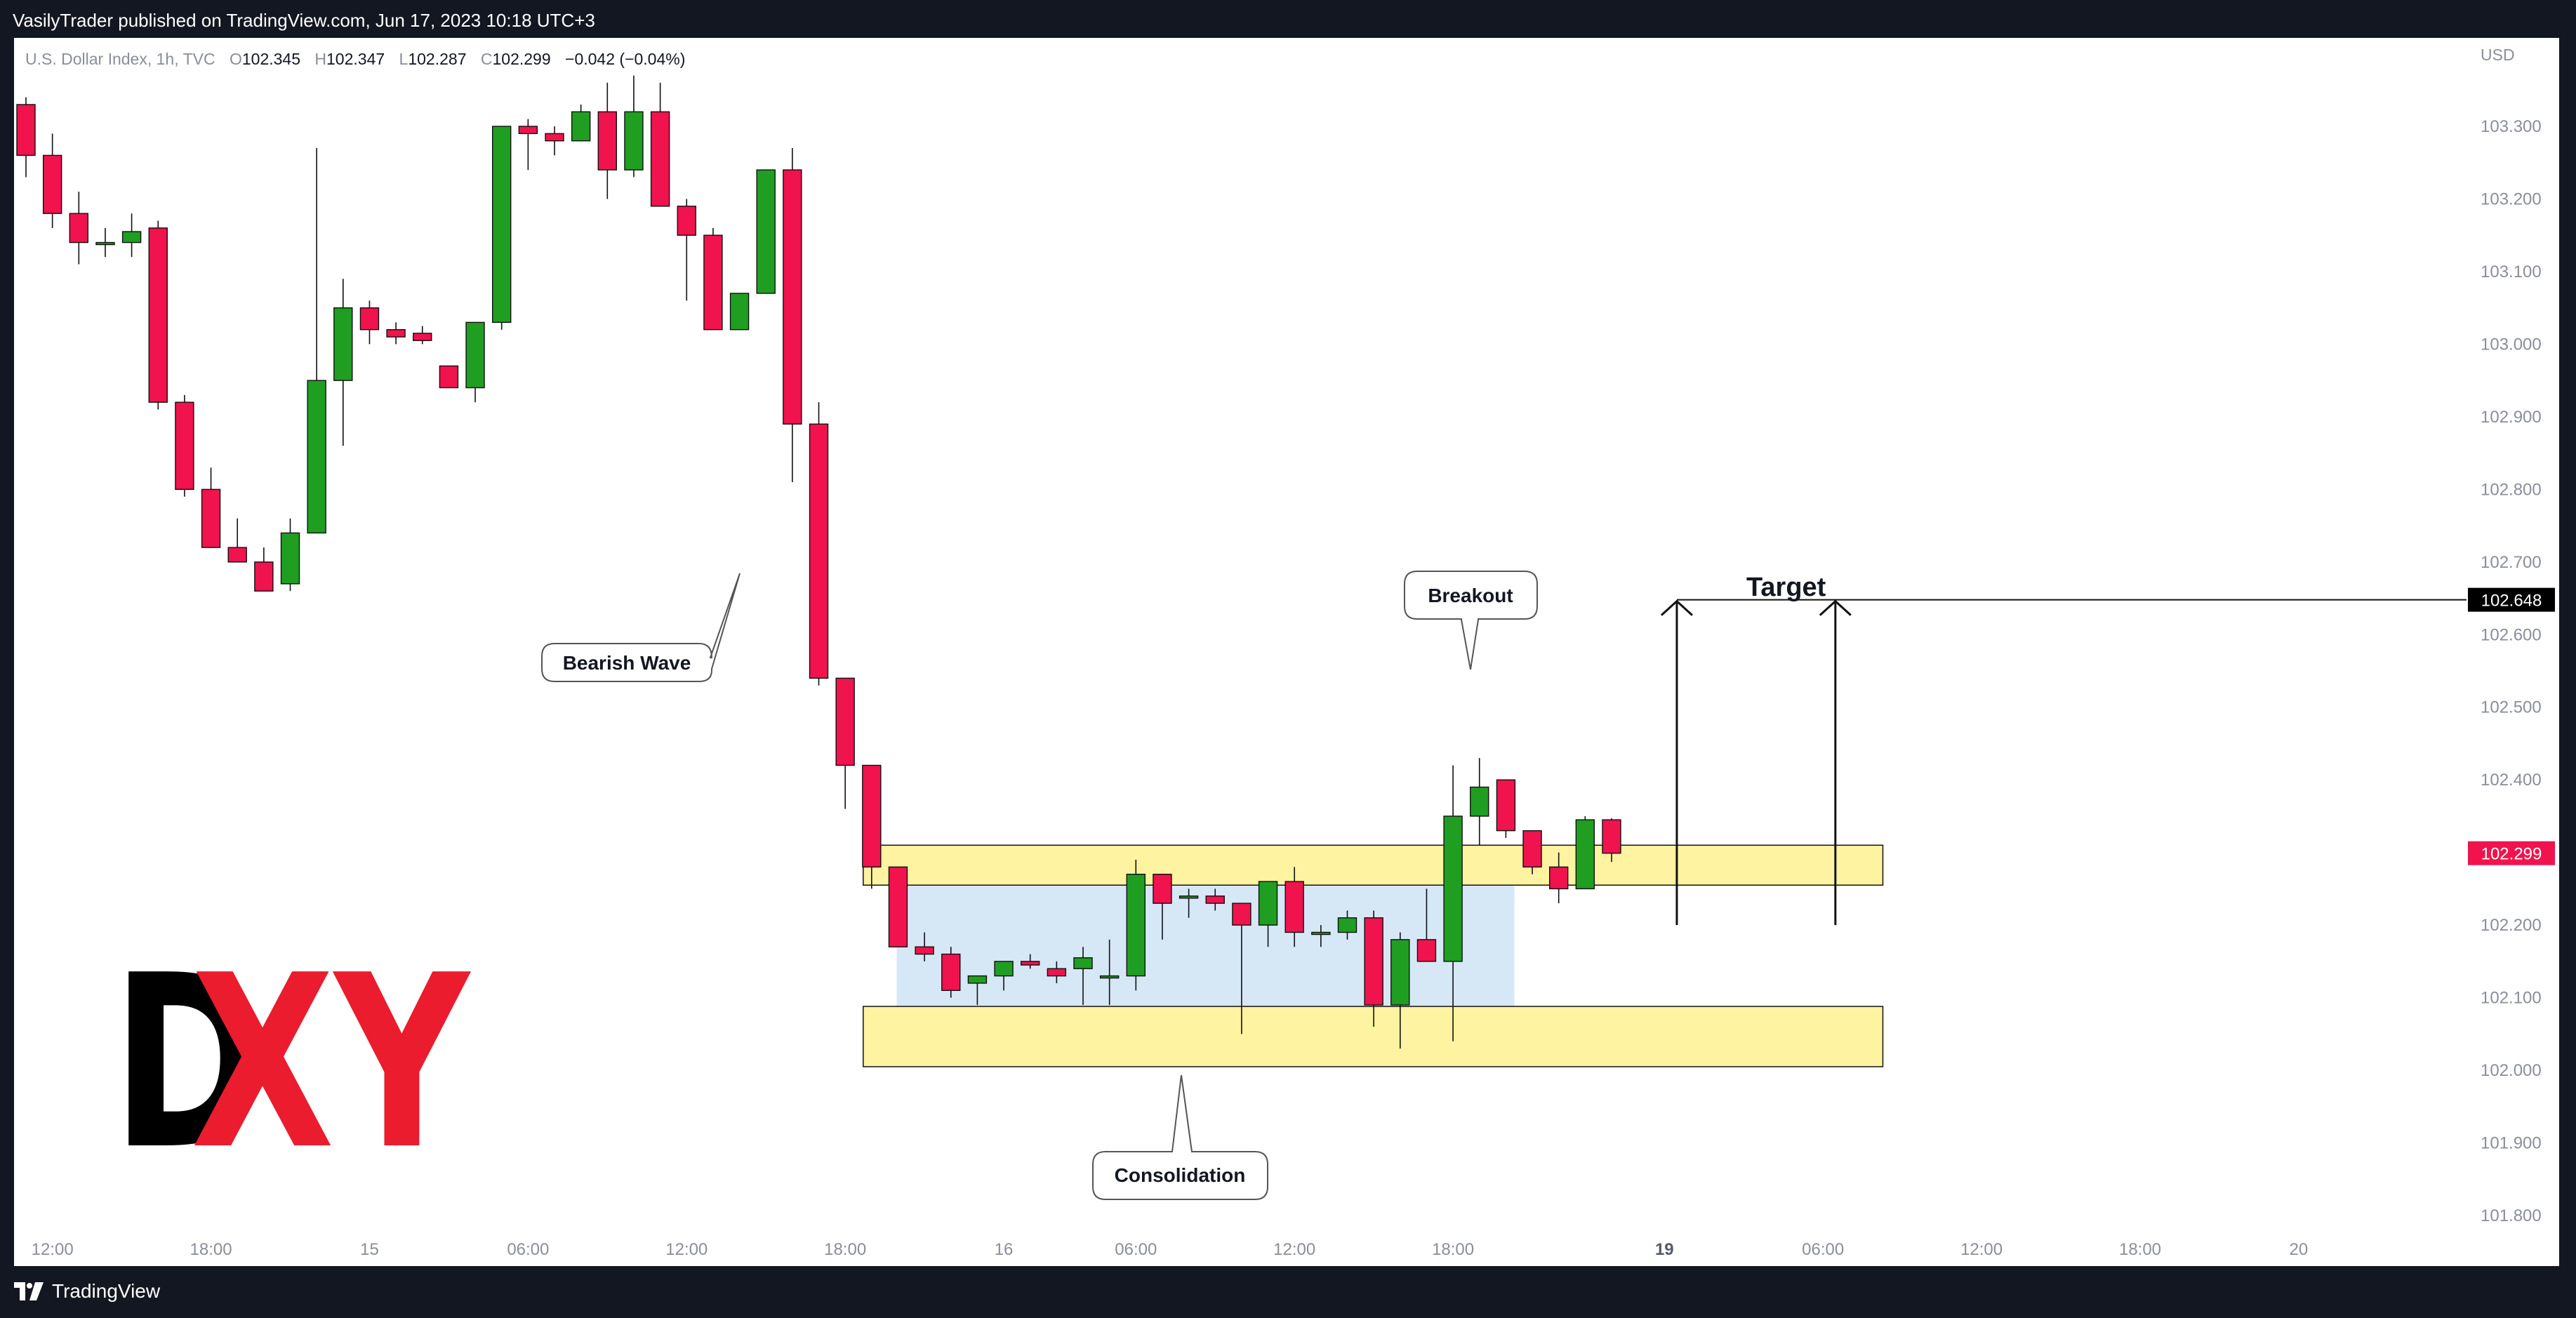 Image resolution: width=2576 pixels, height=1318 pixels. Describe the element at coordinates (1374, 865) in the screenshot. I see `resistance-zone` at that location.